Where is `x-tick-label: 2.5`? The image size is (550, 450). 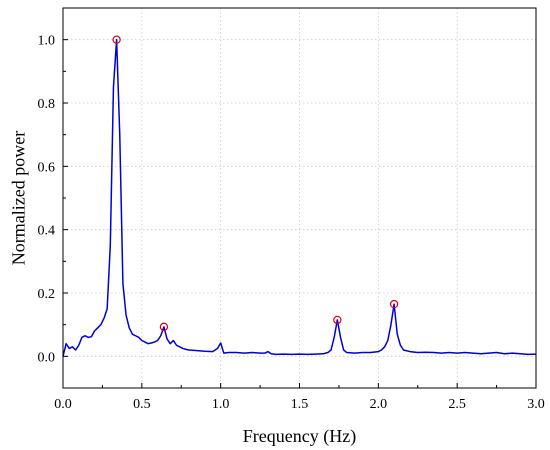
x-tick-label: 2.5 is located at coordinates (457, 404).